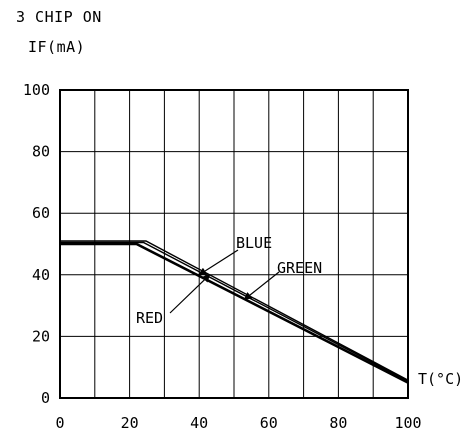 The width and height of the screenshot is (473, 440). I want to click on annotation-arrow-blue, so click(218, 262).